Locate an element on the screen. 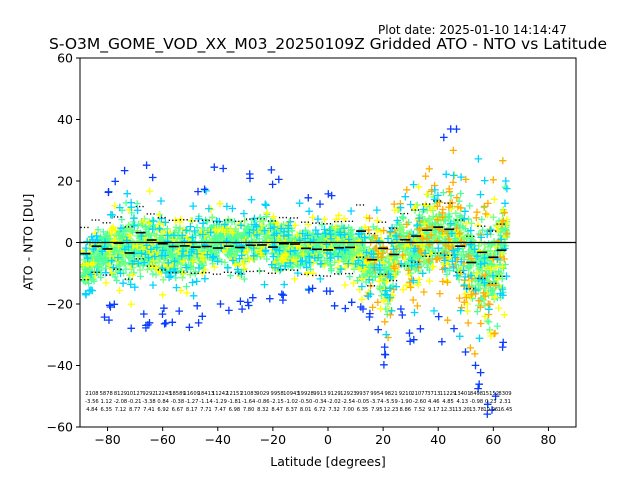 Image resolution: width=640 pixels, height=484 pixels. annotation-counts: 10127 is located at coordinates (134, 394).